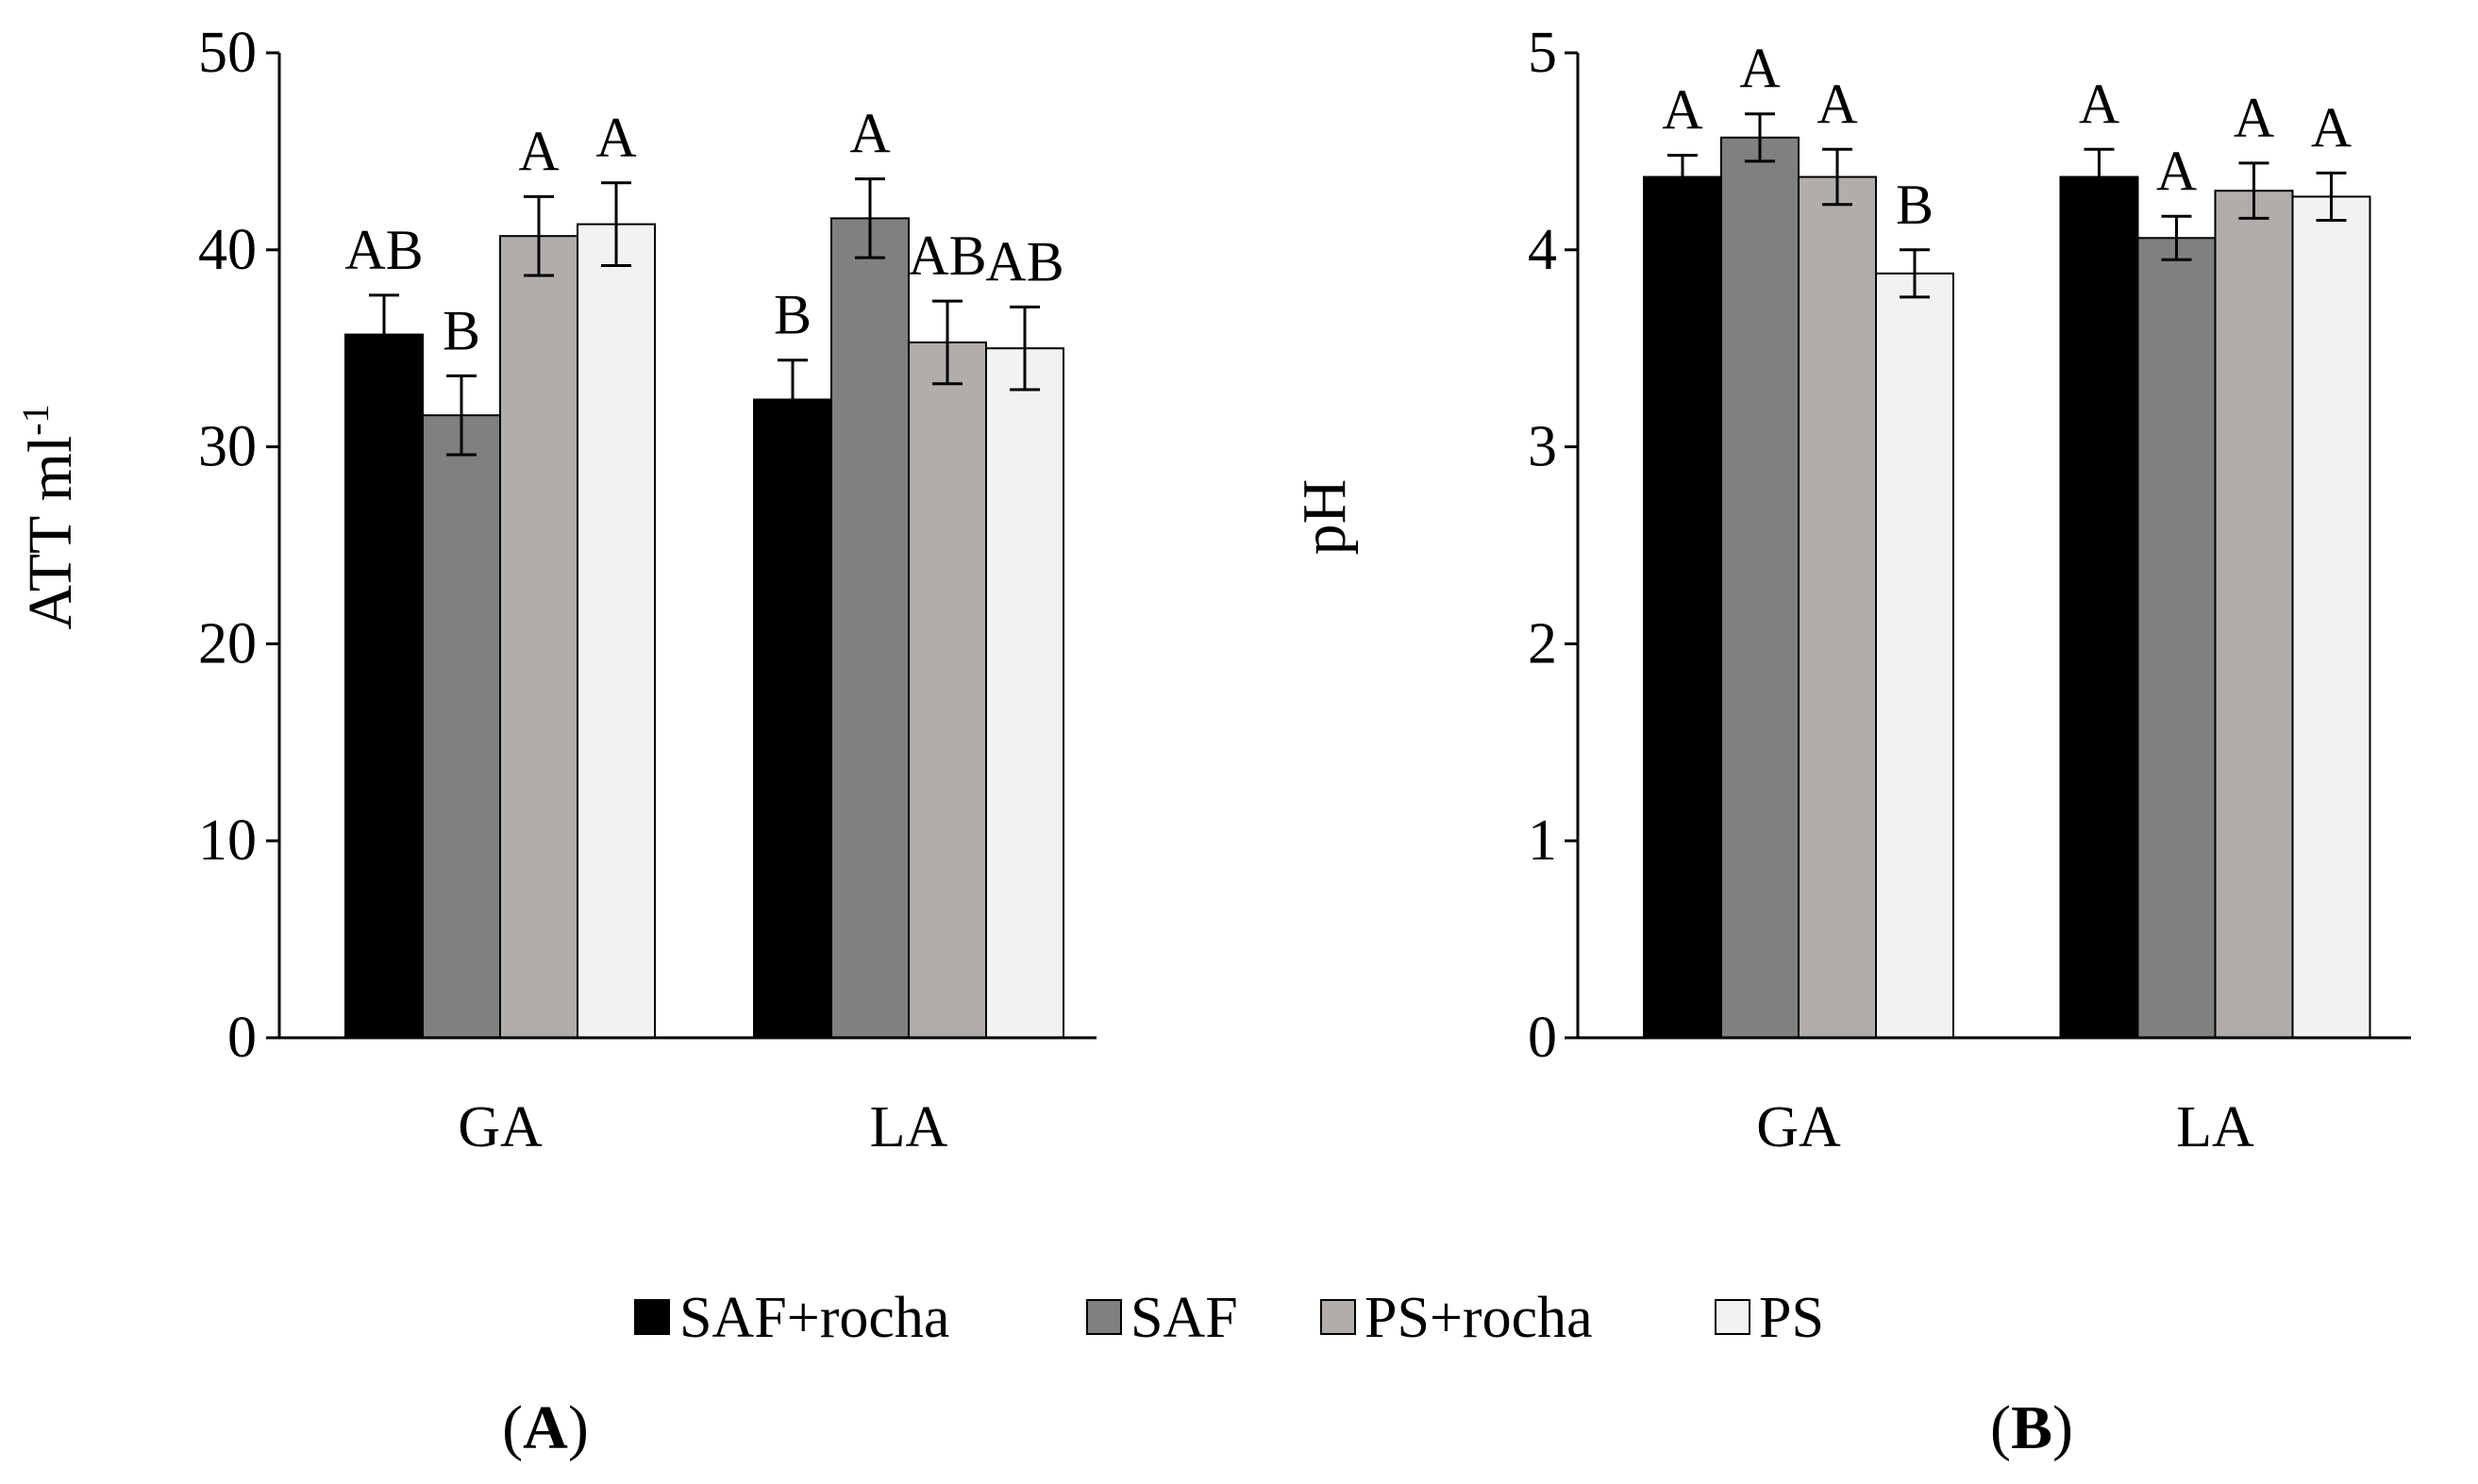 Image resolution: width=2478 pixels, height=1484 pixels. What do you see at coordinates (1104, 1317) in the screenshot?
I see `legend-swatch-saf` at bounding box center [1104, 1317].